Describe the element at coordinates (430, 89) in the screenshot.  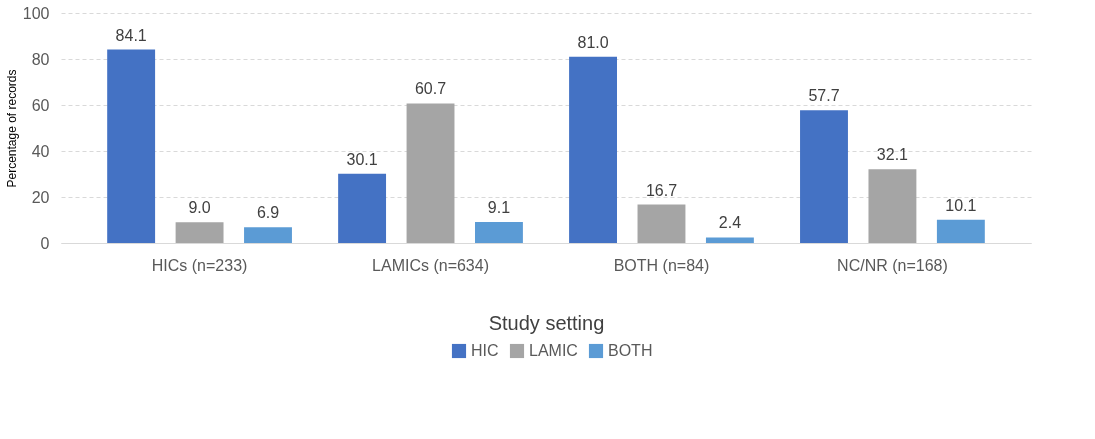
I see `data-label: 60.7` at that location.